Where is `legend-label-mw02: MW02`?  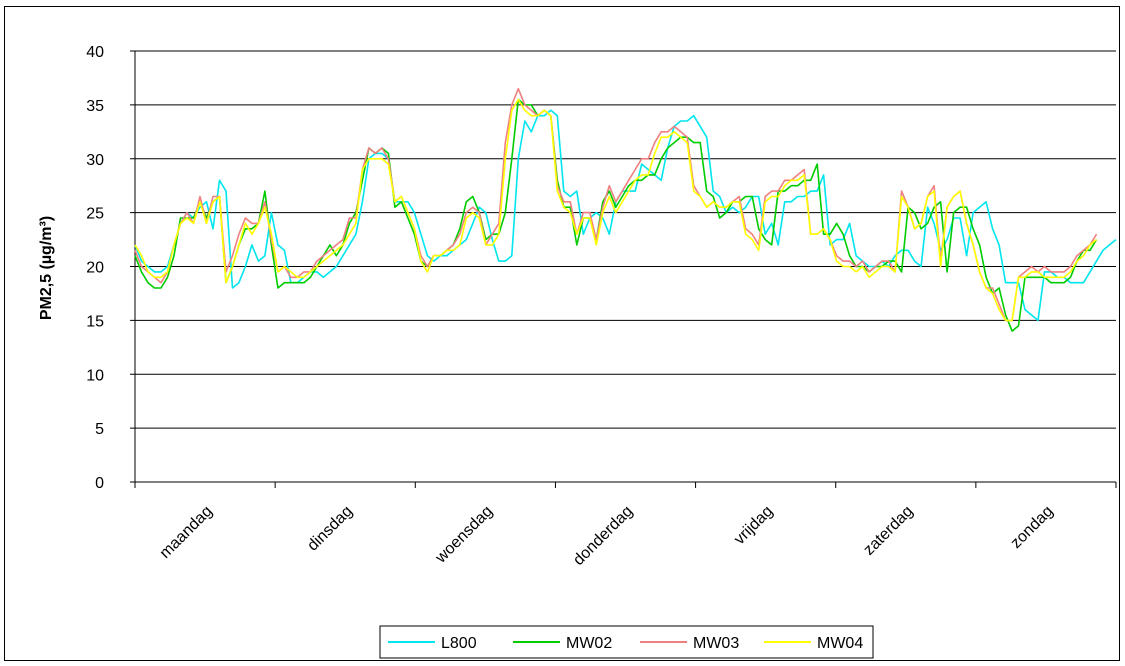 legend-label-mw02: MW02 is located at coordinates (589, 643).